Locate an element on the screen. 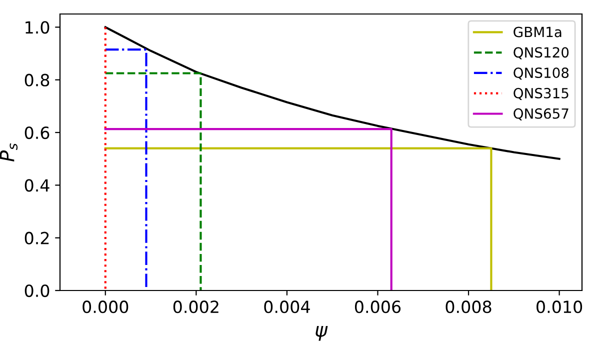  legend-label: GBM1a is located at coordinates (538, 32).